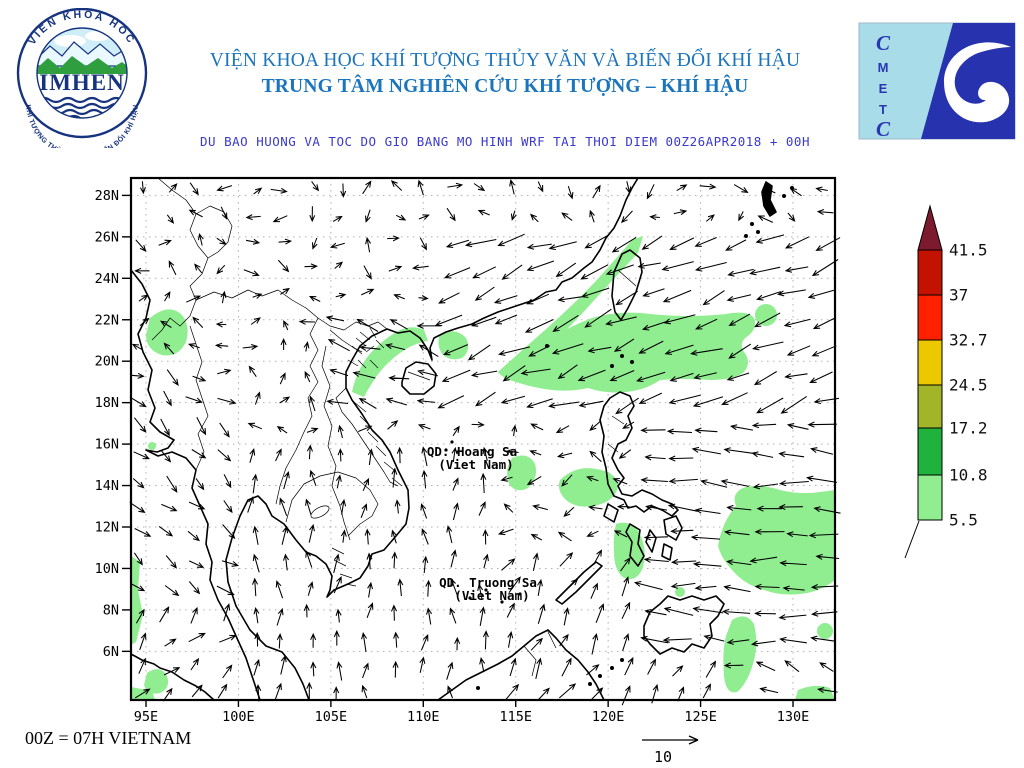 Image resolution: width=1024 pixels, height=768 pixels. I want to click on lat-label: 20N, so click(107, 362).